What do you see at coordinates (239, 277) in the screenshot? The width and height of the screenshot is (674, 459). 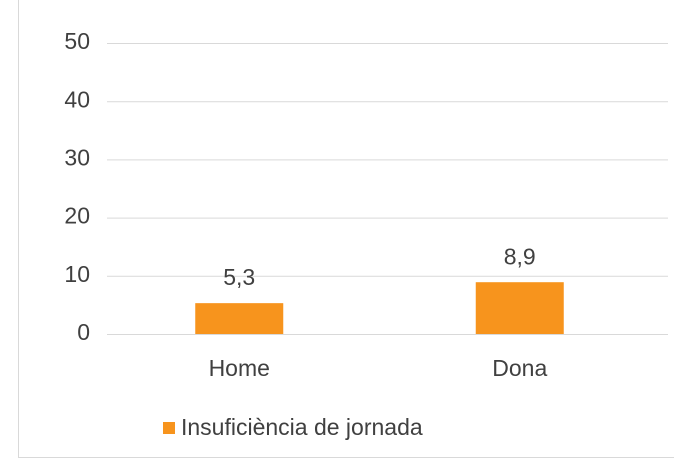 I see `data-label: 5,3` at bounding box center [239, 277].